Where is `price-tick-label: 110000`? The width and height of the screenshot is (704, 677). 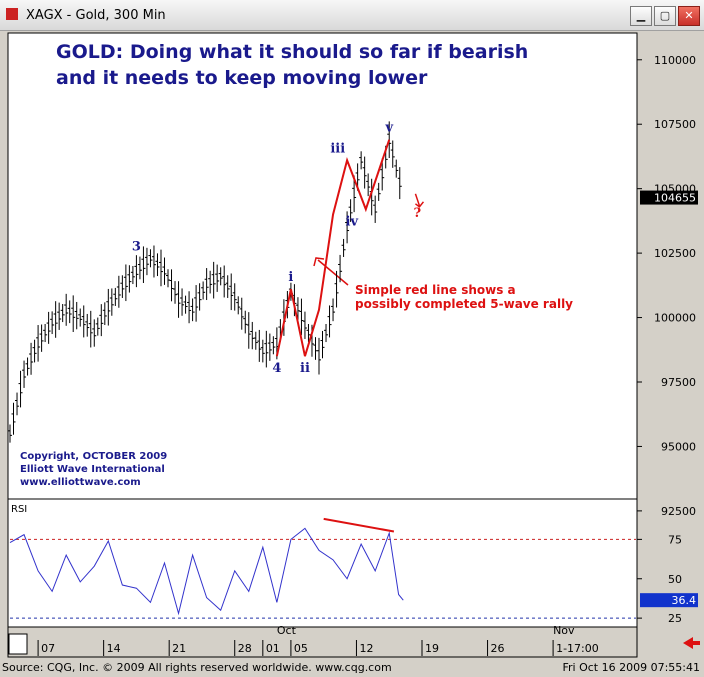 price-tick-label: 110000 is located at coordinates (675, 60).